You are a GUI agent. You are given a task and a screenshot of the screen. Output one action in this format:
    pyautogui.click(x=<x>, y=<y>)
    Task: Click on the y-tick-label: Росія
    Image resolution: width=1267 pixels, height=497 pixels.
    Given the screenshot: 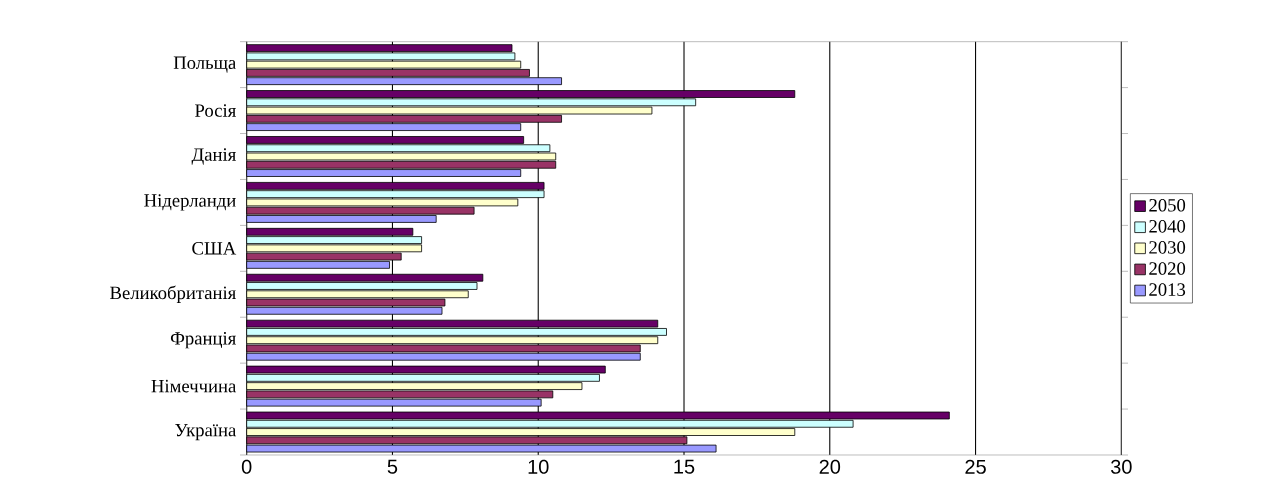 What is the action you would take?
    pyautogui.click(x=215, y=110)
    